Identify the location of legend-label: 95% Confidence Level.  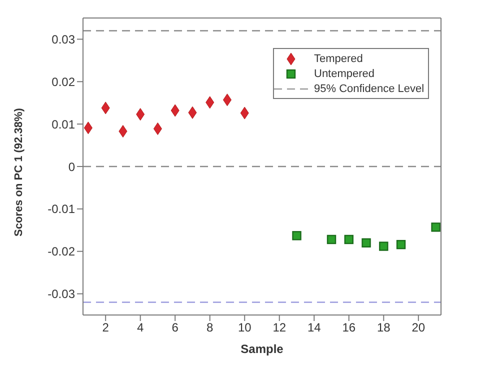
(369, 88).